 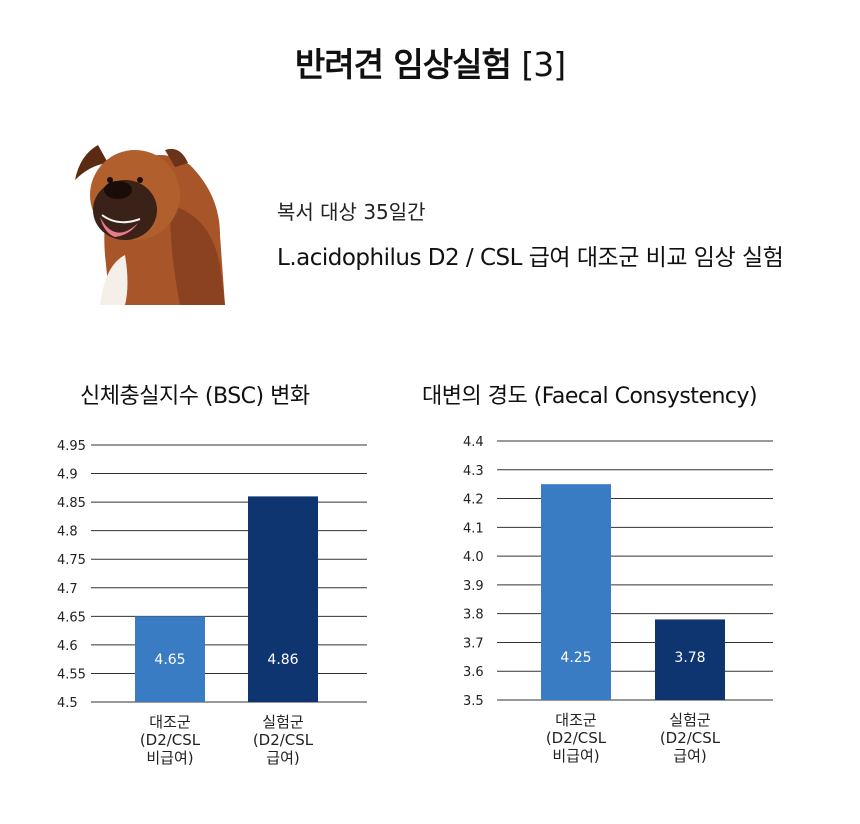 What do you see at coordinates (71, 503) in the screenshot?
I see `bsc-y-tick-label: 4.85` at bounding box center [71, 503].